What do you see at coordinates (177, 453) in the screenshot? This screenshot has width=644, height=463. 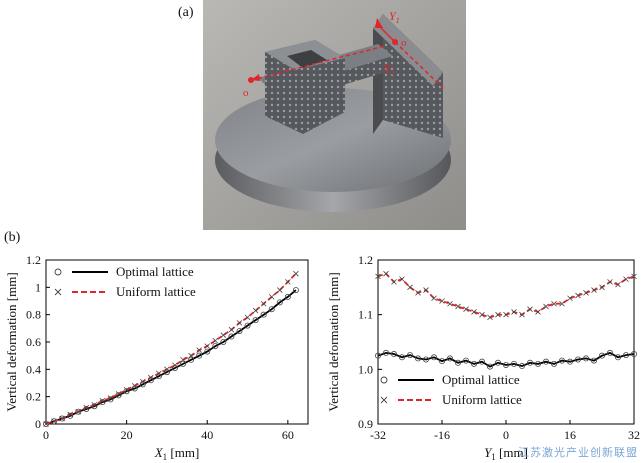 I see `x-axis-title: X1 [mm]` at bounding box center [177, 453].